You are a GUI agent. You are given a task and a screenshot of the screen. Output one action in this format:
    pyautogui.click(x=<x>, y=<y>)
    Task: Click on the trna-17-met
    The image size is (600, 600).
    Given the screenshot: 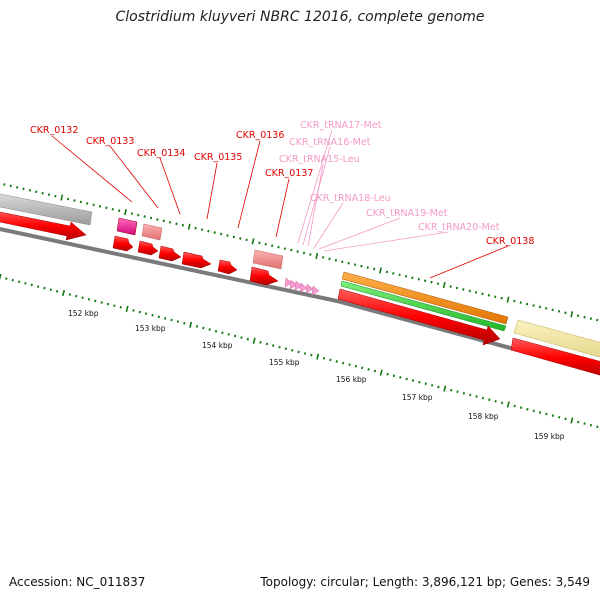 What is the action you would take?
    pyautogui.click(x=288, y=282)
    